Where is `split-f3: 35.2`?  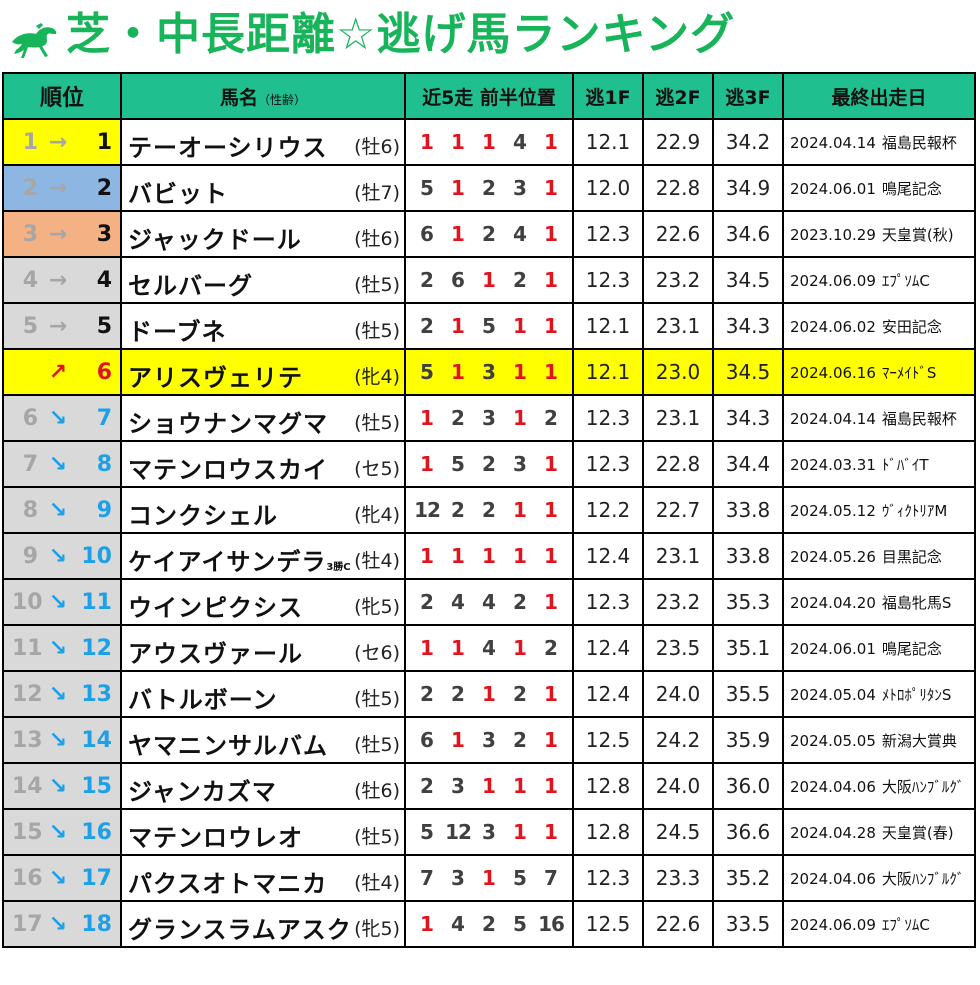
split-f3: 35.2 is located at coordinates (748, 878).